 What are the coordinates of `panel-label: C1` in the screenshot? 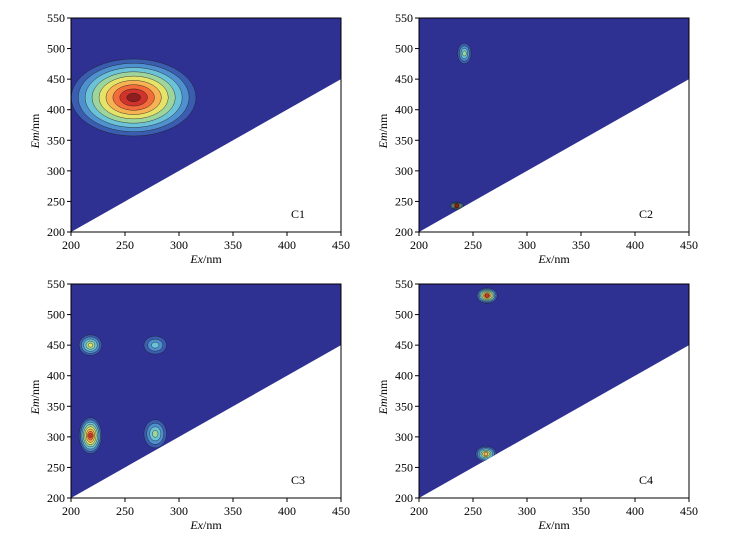 It's located at (298, 214).